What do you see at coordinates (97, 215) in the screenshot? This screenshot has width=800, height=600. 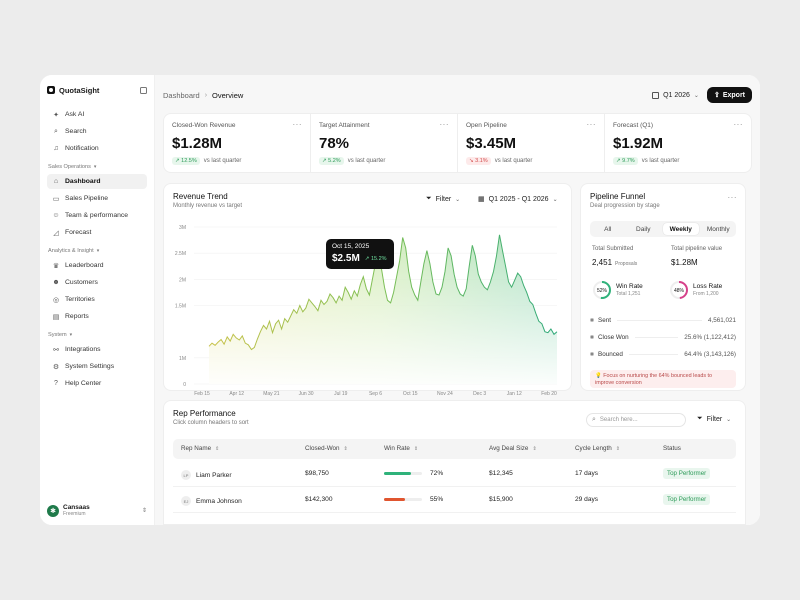 I see `nav-team-performance: ☺ Team & performance` at bounding box center [97, 215].